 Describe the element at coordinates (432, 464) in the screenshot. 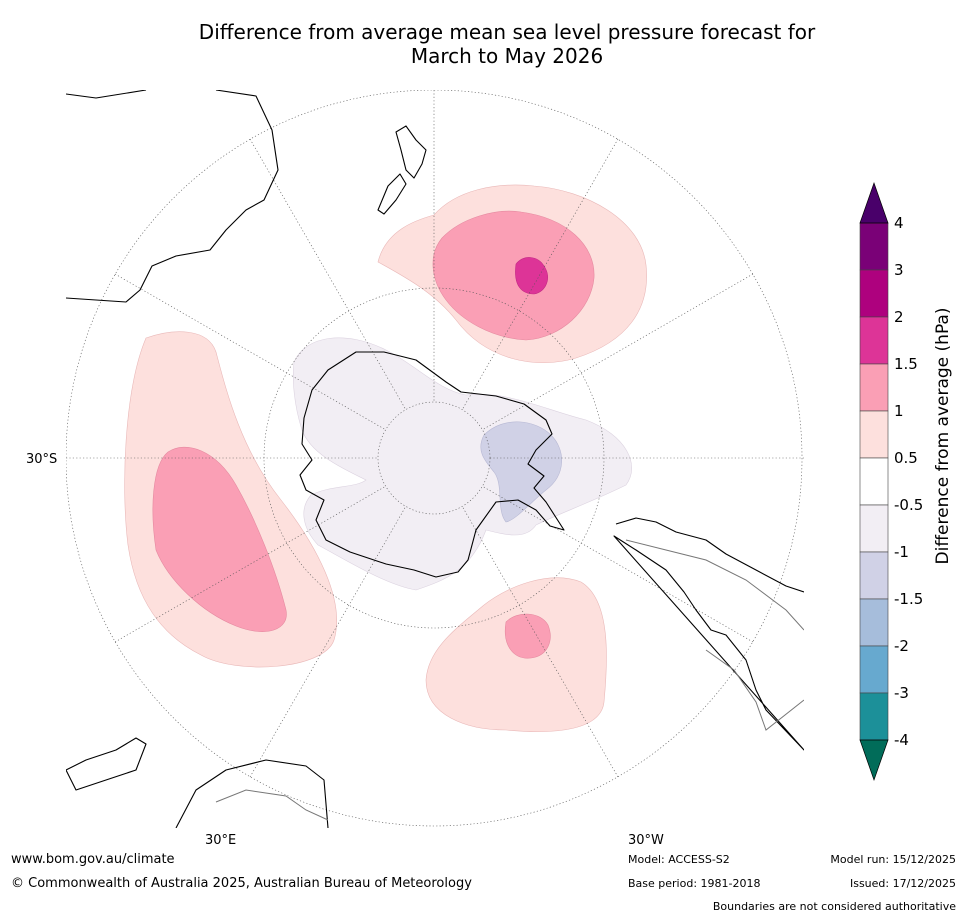

I see `coast-antarctica` at that location.